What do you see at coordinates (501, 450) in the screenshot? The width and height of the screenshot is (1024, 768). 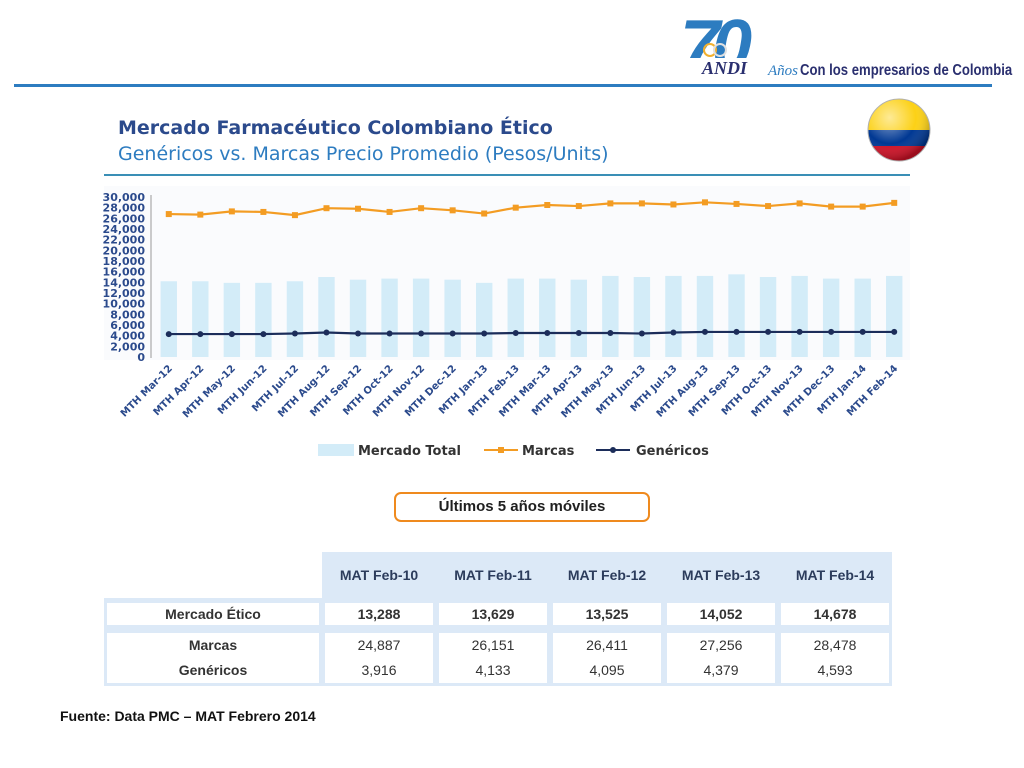 I see `legend-marker-marcas` at bounding box center [501, 450].